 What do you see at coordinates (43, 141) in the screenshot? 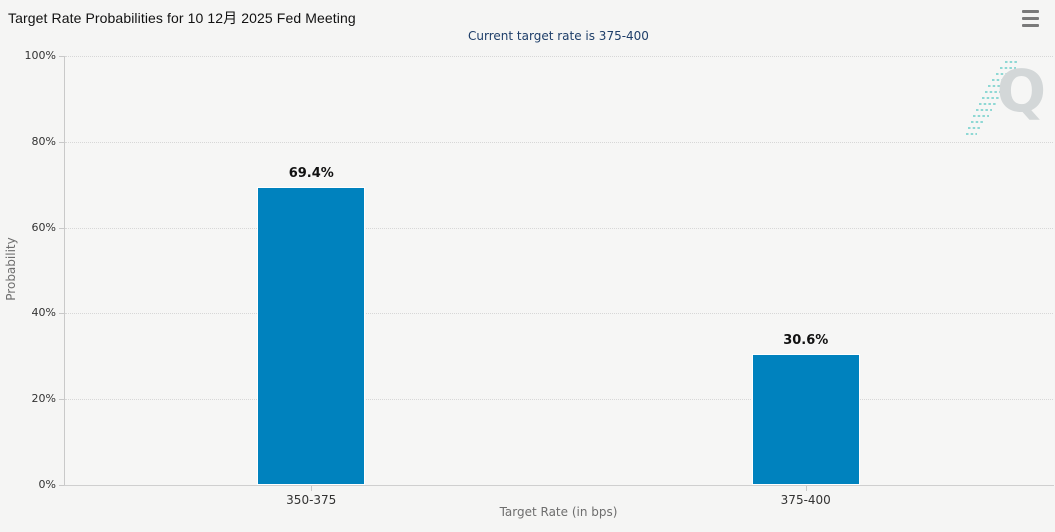
I see `y-tick-label: 80%` at bounding box center [43, 141].